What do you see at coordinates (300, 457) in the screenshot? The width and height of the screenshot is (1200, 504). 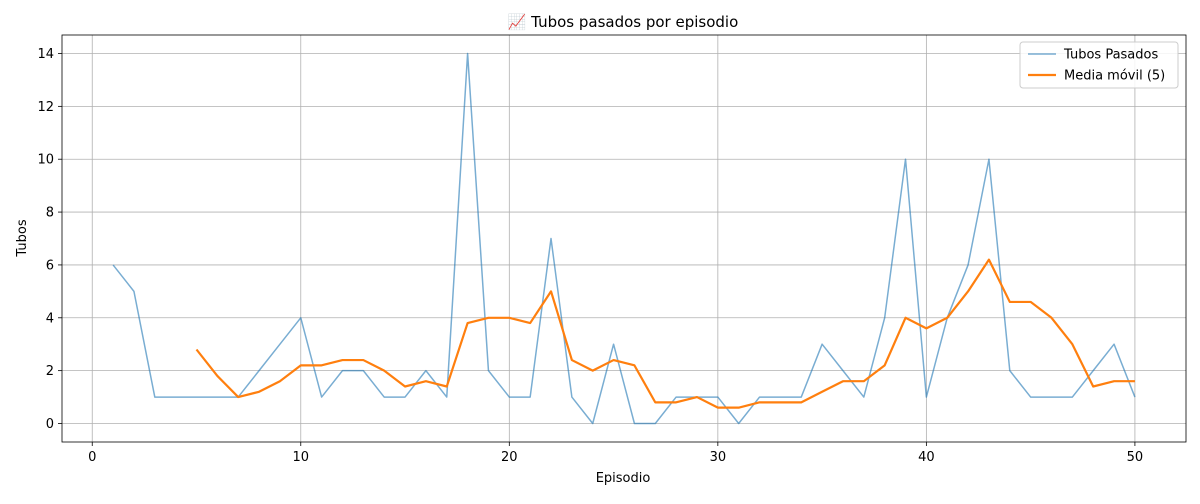 I see `x-tick-label: 10` at bounding box center [300, 457].